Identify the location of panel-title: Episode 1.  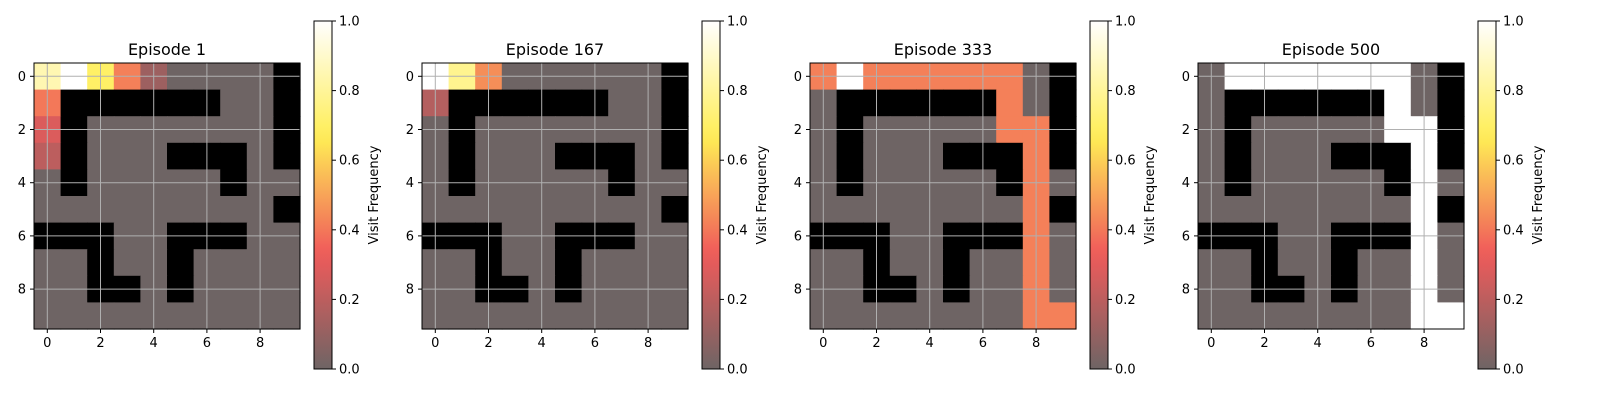
(167, 49).